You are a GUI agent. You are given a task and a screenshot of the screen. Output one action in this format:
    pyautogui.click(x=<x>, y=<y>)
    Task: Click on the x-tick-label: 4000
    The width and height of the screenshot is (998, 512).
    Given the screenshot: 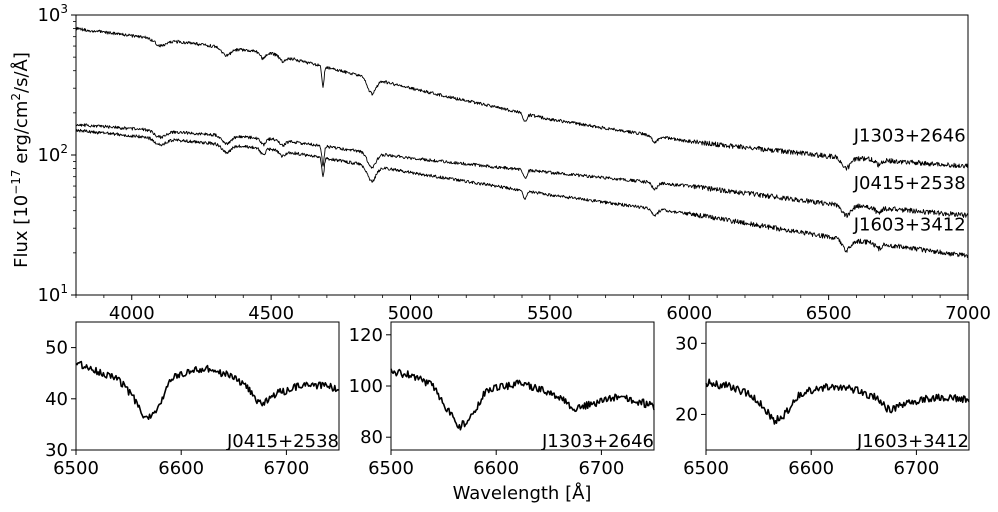 What is the action you would take?
    pyautogui.click(x=132, y=313)
    